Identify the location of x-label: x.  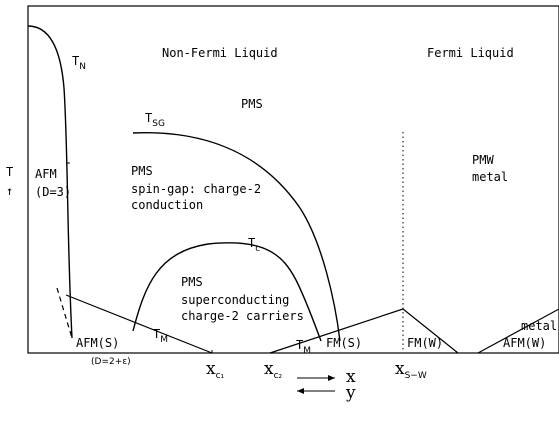
(351, 377).